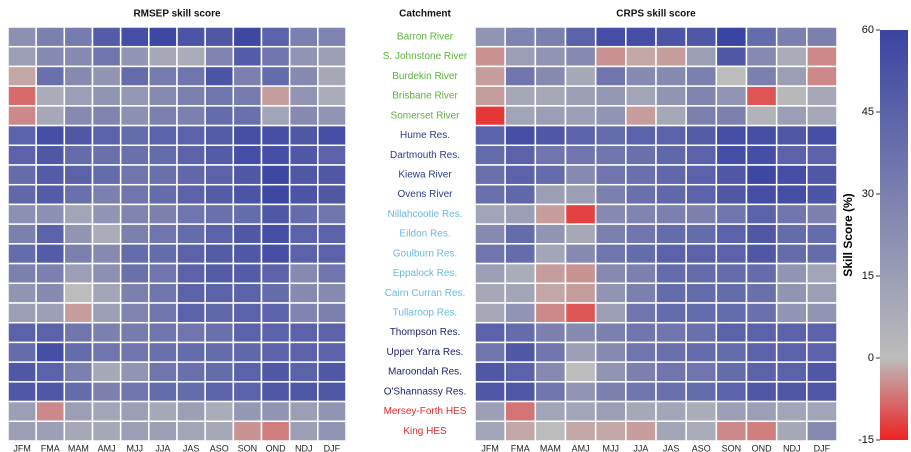  What do you see at coordinates (426, 115) in the screenshot?
I see `row-label: Somerset River` at bounding box center [426, 115].